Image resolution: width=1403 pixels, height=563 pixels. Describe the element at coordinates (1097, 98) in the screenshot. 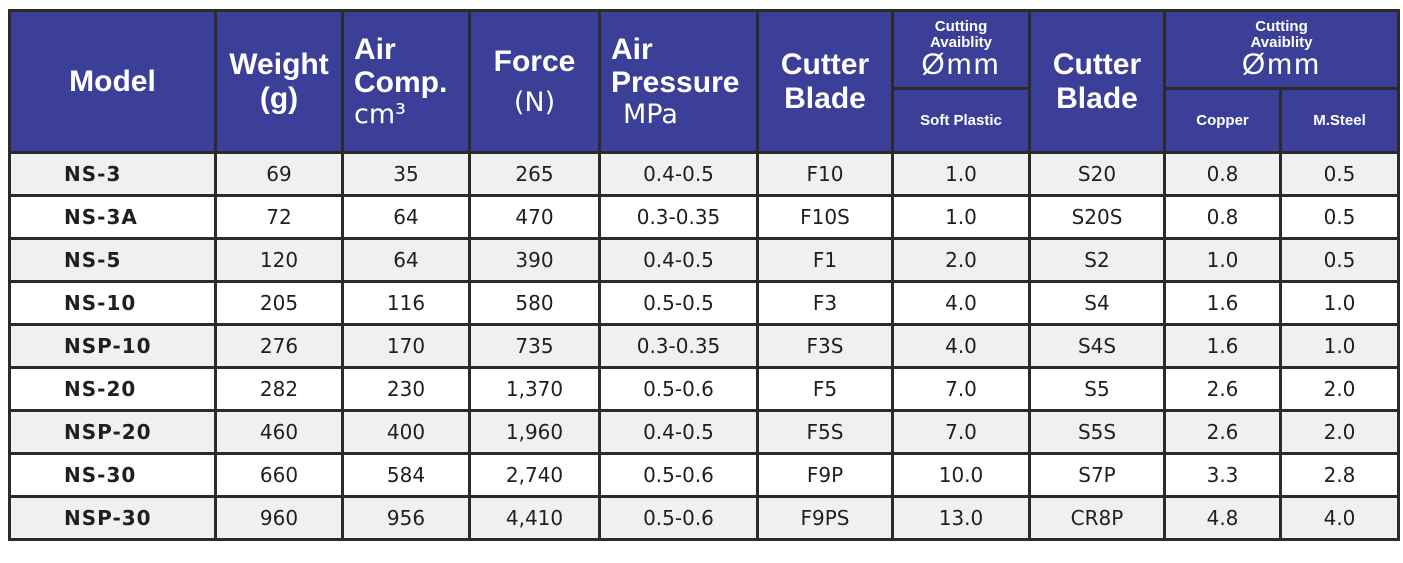

I see `header-cutter2-line2: Blade` at that location.